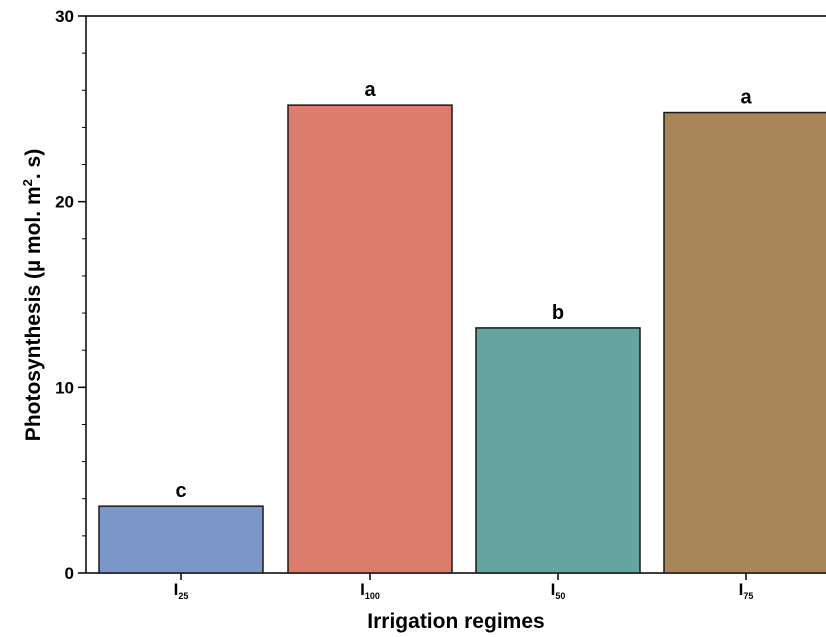 This screenshot has height=637, width=826. What do you see at coordinates (746, 590) in the screenshot?
I see `x-tick-label: I75` at bounding box center [746, 590].